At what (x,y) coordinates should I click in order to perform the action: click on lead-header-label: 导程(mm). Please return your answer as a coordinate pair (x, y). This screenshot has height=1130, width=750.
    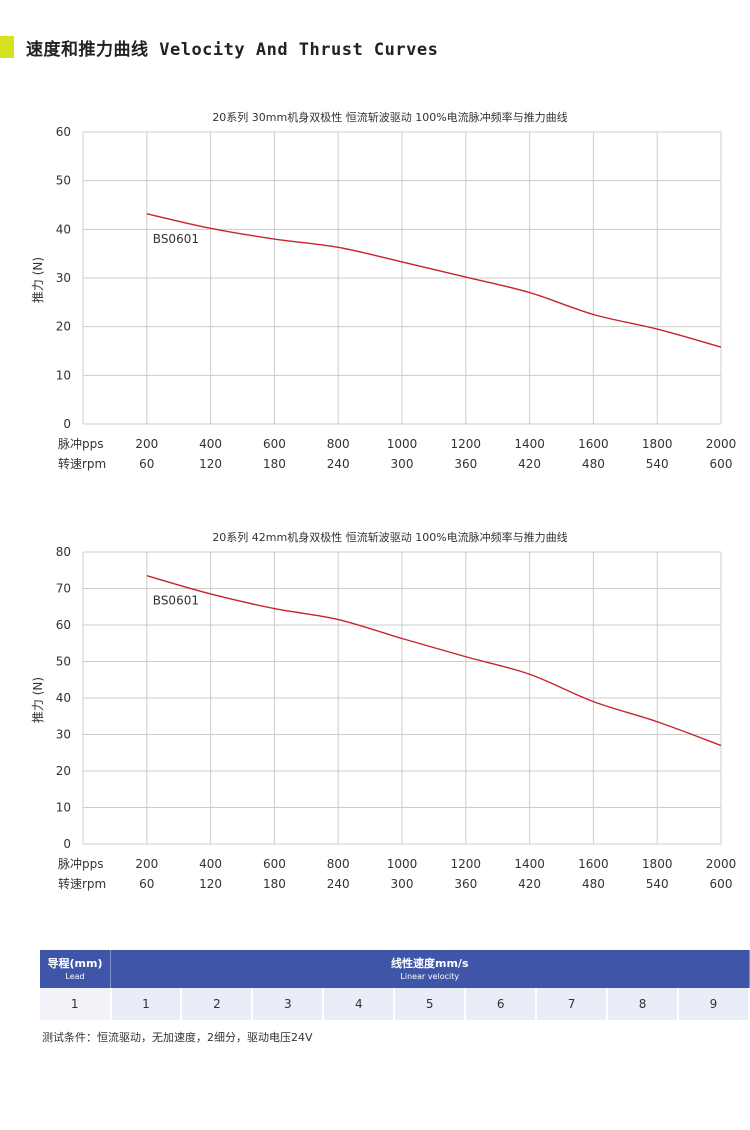
    Looking at the image, I should click on (75, 963).